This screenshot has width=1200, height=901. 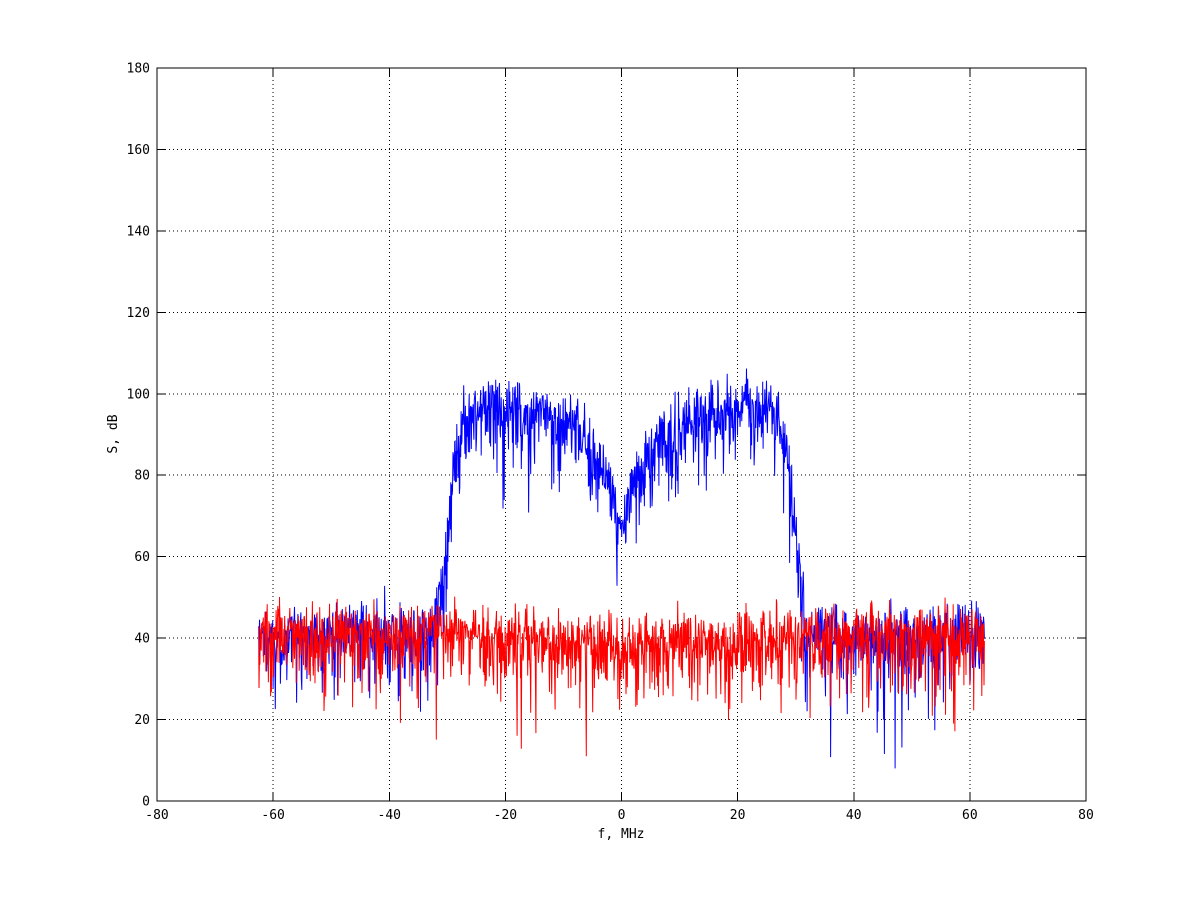 I want to click on y-tick-label: 100, so click(x=138, y=394).